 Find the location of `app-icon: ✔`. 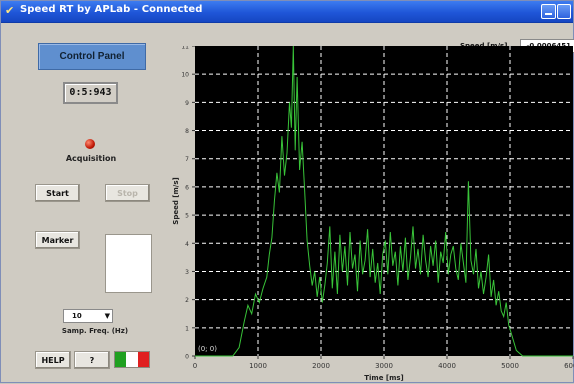

app-icon: ✔ is located at coordinates (10, 10).